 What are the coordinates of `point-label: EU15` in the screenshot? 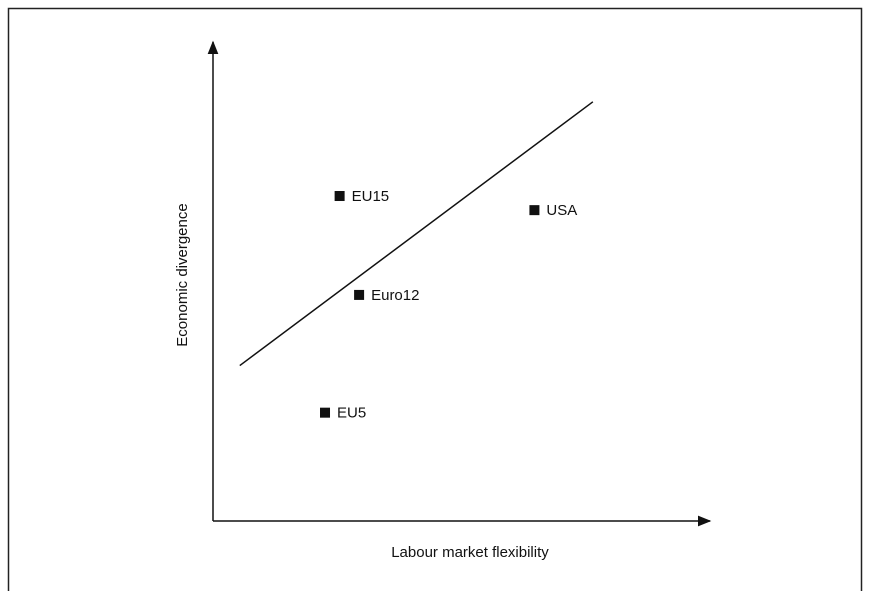 It's located at (371, 196).